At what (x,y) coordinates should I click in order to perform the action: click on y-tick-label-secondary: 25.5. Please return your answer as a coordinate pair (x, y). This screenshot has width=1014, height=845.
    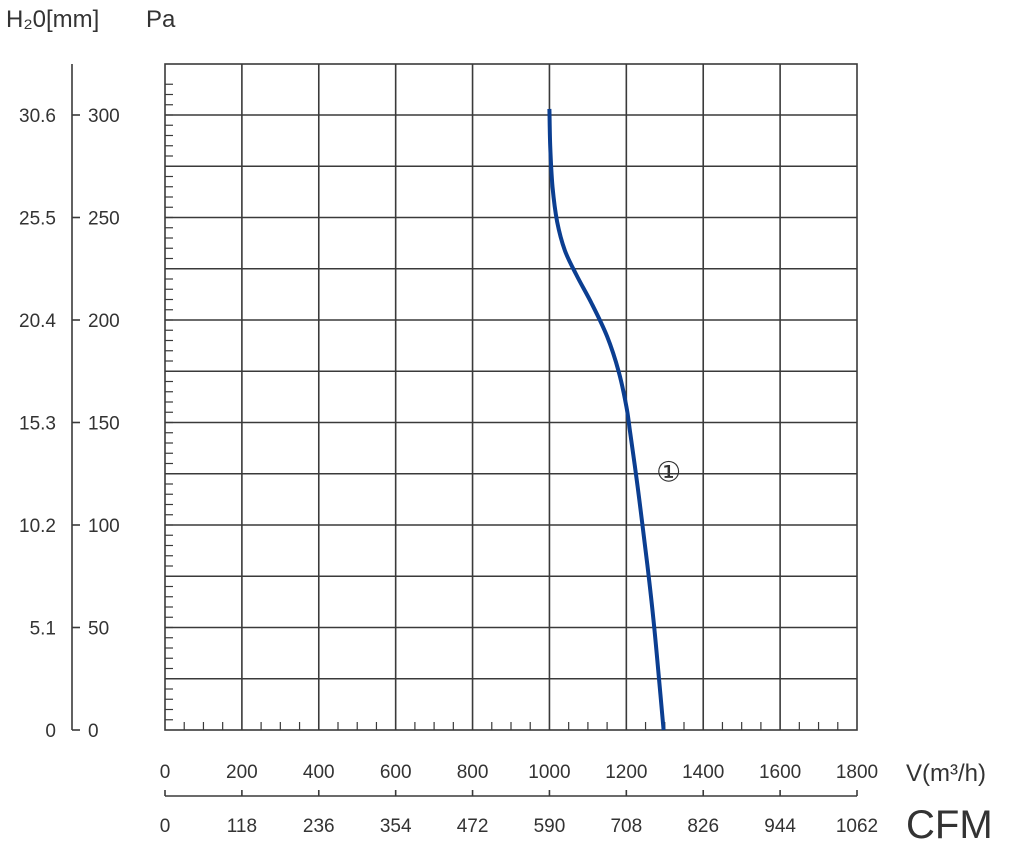
    Looking at the image, I should click on (37, 219).